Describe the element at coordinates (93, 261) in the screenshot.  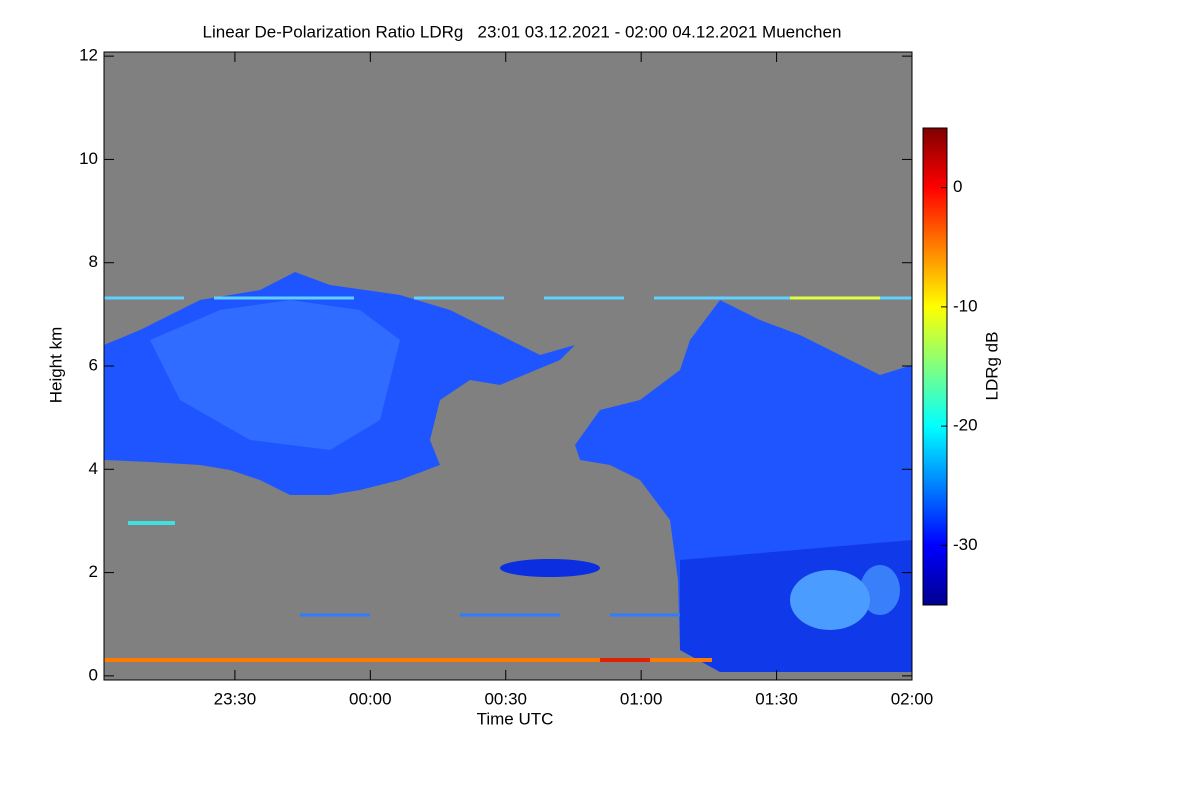
I see `y-tick-label: 8` at that location.